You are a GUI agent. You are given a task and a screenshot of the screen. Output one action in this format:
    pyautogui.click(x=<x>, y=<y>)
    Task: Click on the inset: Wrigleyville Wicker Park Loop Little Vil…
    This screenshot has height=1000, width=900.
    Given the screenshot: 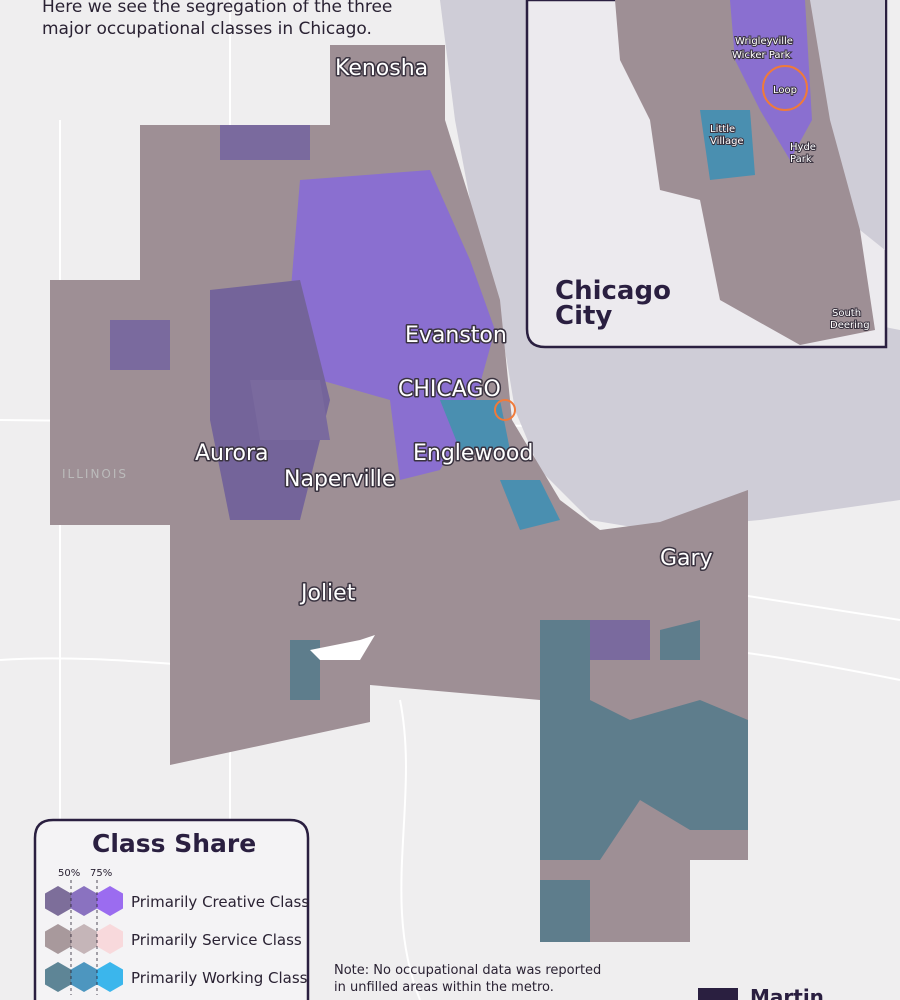 What is the action you would take?
    pyautogui.click(x=706, y=174)
    